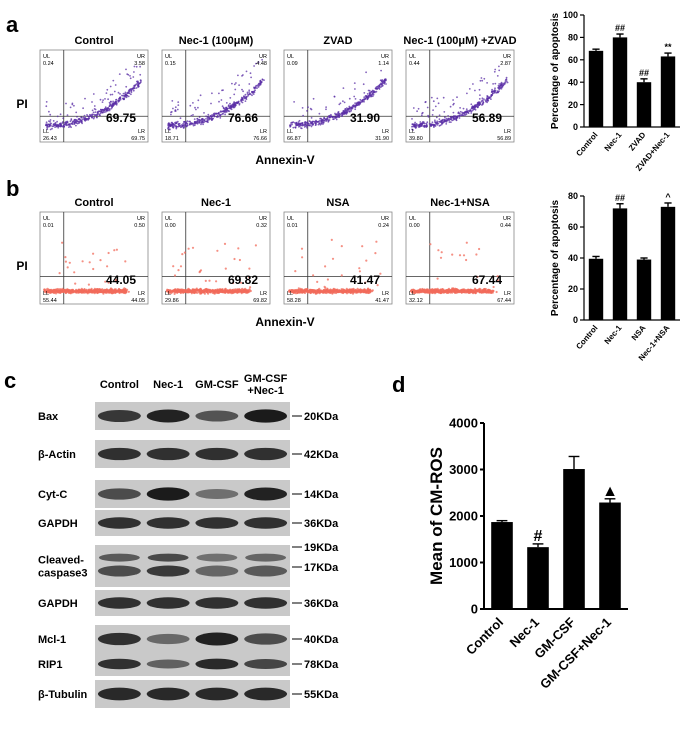 This screenshot has height=746, width=700. I want to click on quadrant-ur-label: UR, so click(141, 219).